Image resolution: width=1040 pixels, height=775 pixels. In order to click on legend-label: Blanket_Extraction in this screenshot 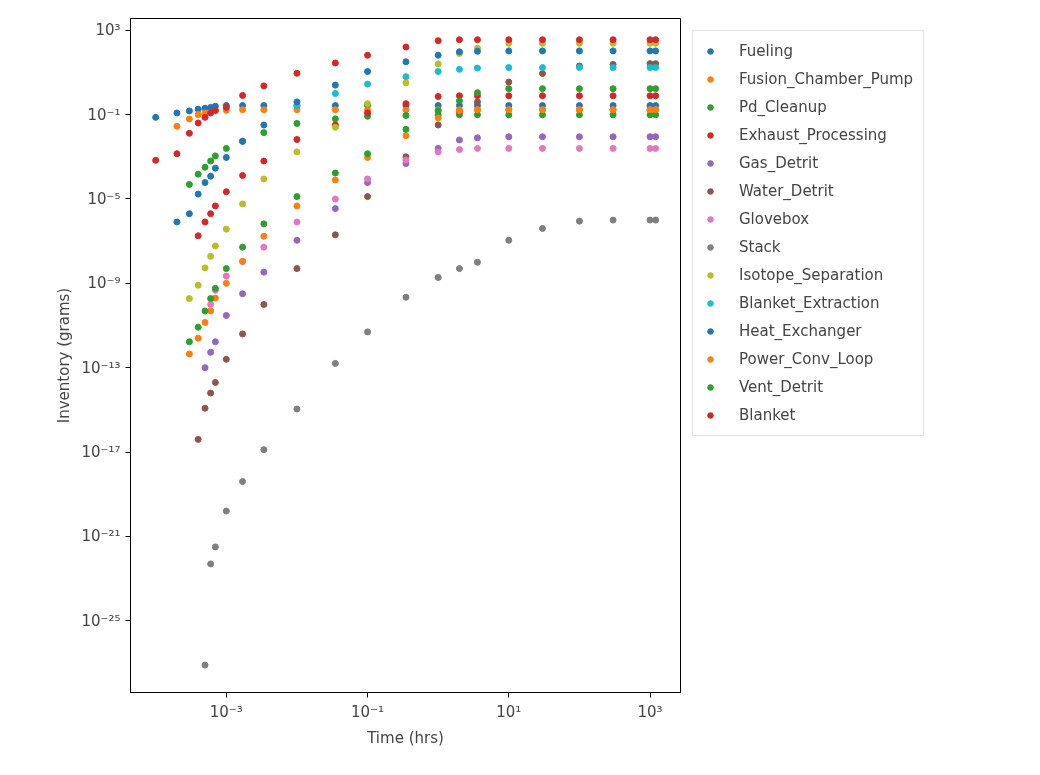, I will do `click(809, 303)`.